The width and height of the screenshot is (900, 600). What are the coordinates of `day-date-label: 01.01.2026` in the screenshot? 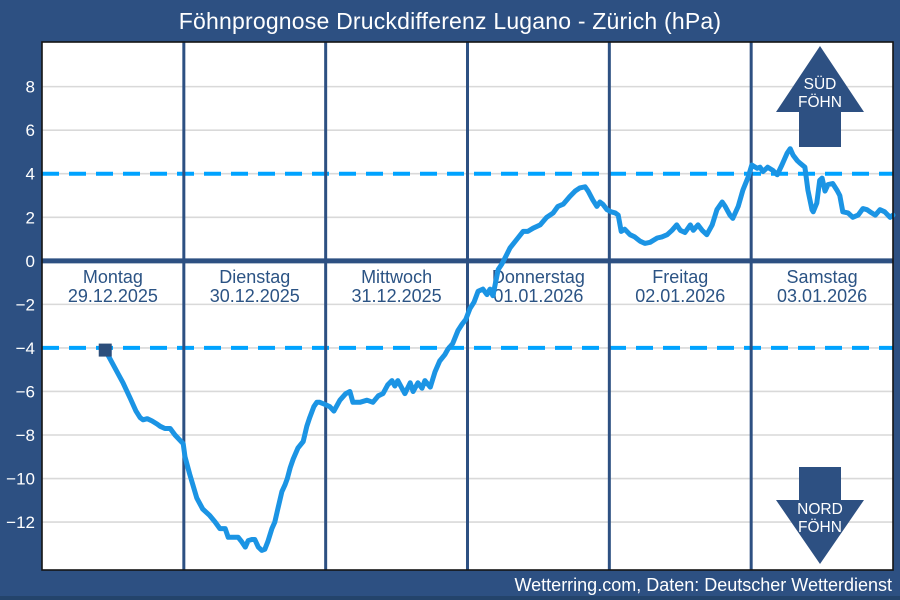 It's located at (538, 296).